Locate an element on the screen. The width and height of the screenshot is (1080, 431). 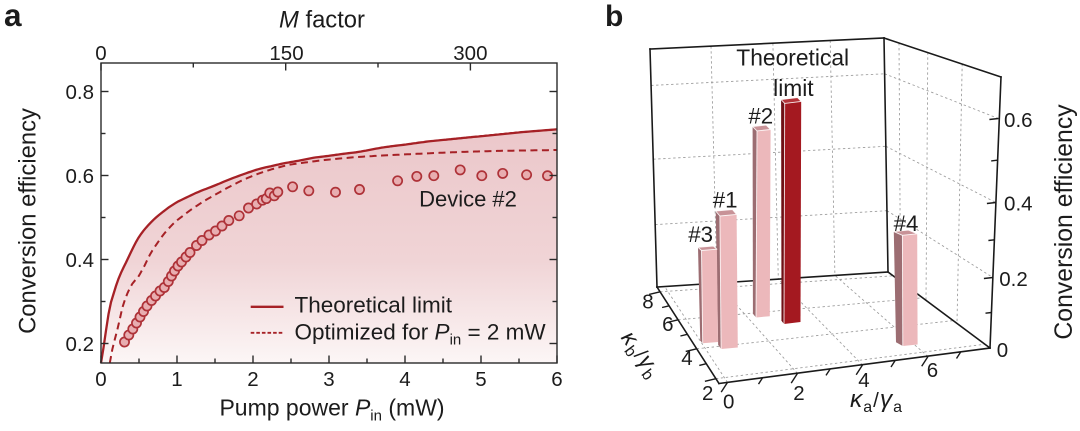
svg-text: Theoretical limit is located at coordinates (374, 305).